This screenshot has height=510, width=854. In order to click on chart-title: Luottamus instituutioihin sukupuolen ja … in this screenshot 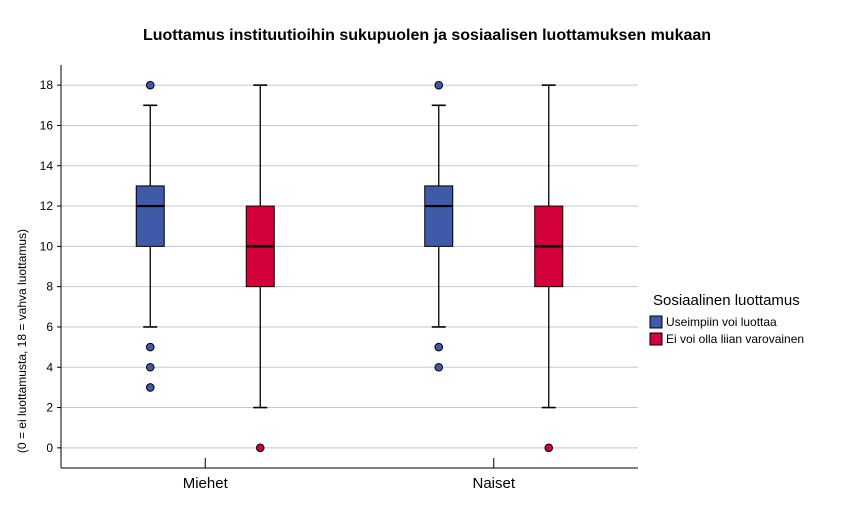, I will do `click(427, 35)`.